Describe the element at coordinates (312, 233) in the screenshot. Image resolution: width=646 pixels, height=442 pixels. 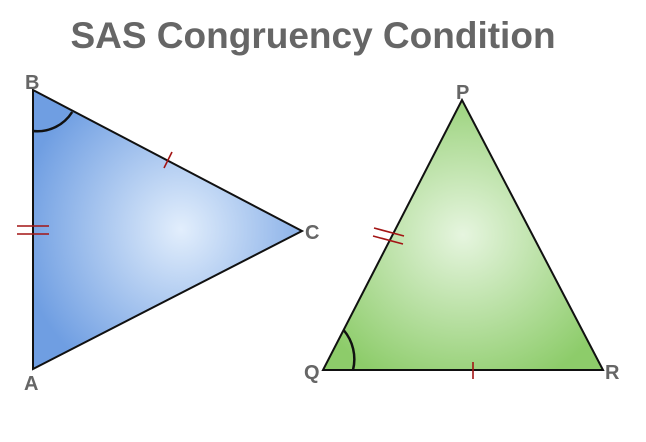
I see `vertex-label-c: C` at that location.